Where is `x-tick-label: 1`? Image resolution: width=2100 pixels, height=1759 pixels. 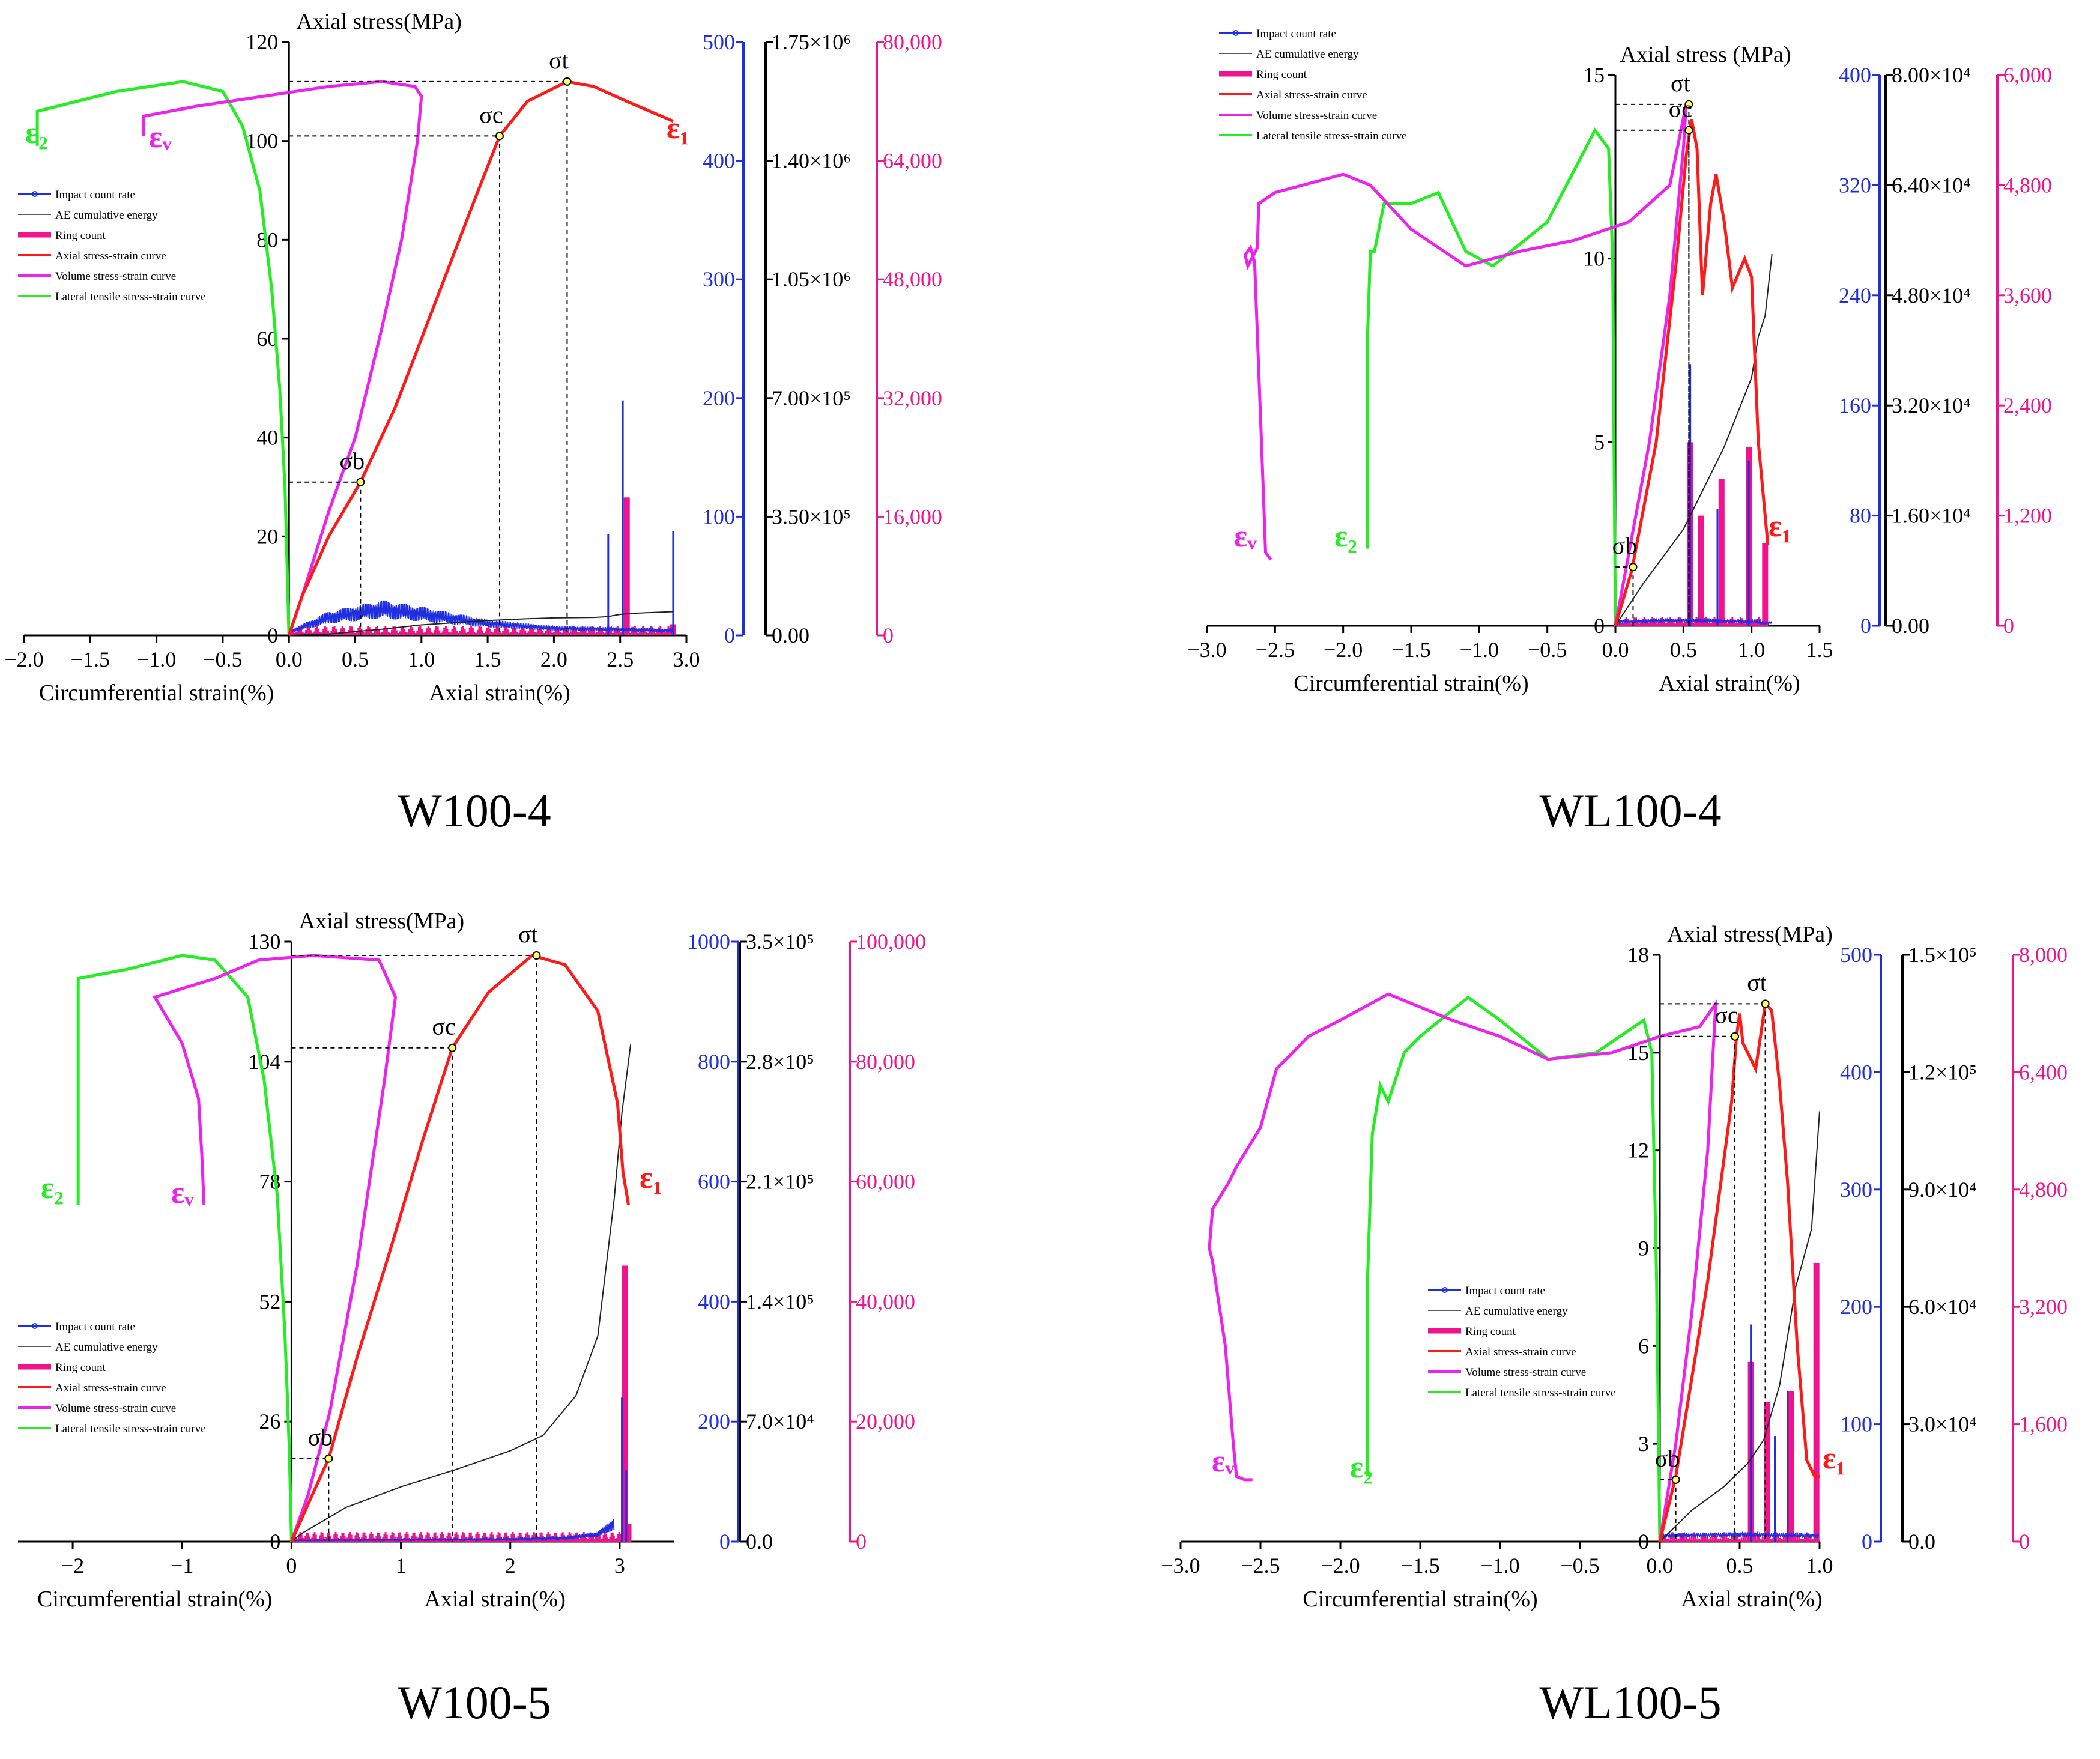
x-tick-label: 1 is located at coordinates (401, 1566).